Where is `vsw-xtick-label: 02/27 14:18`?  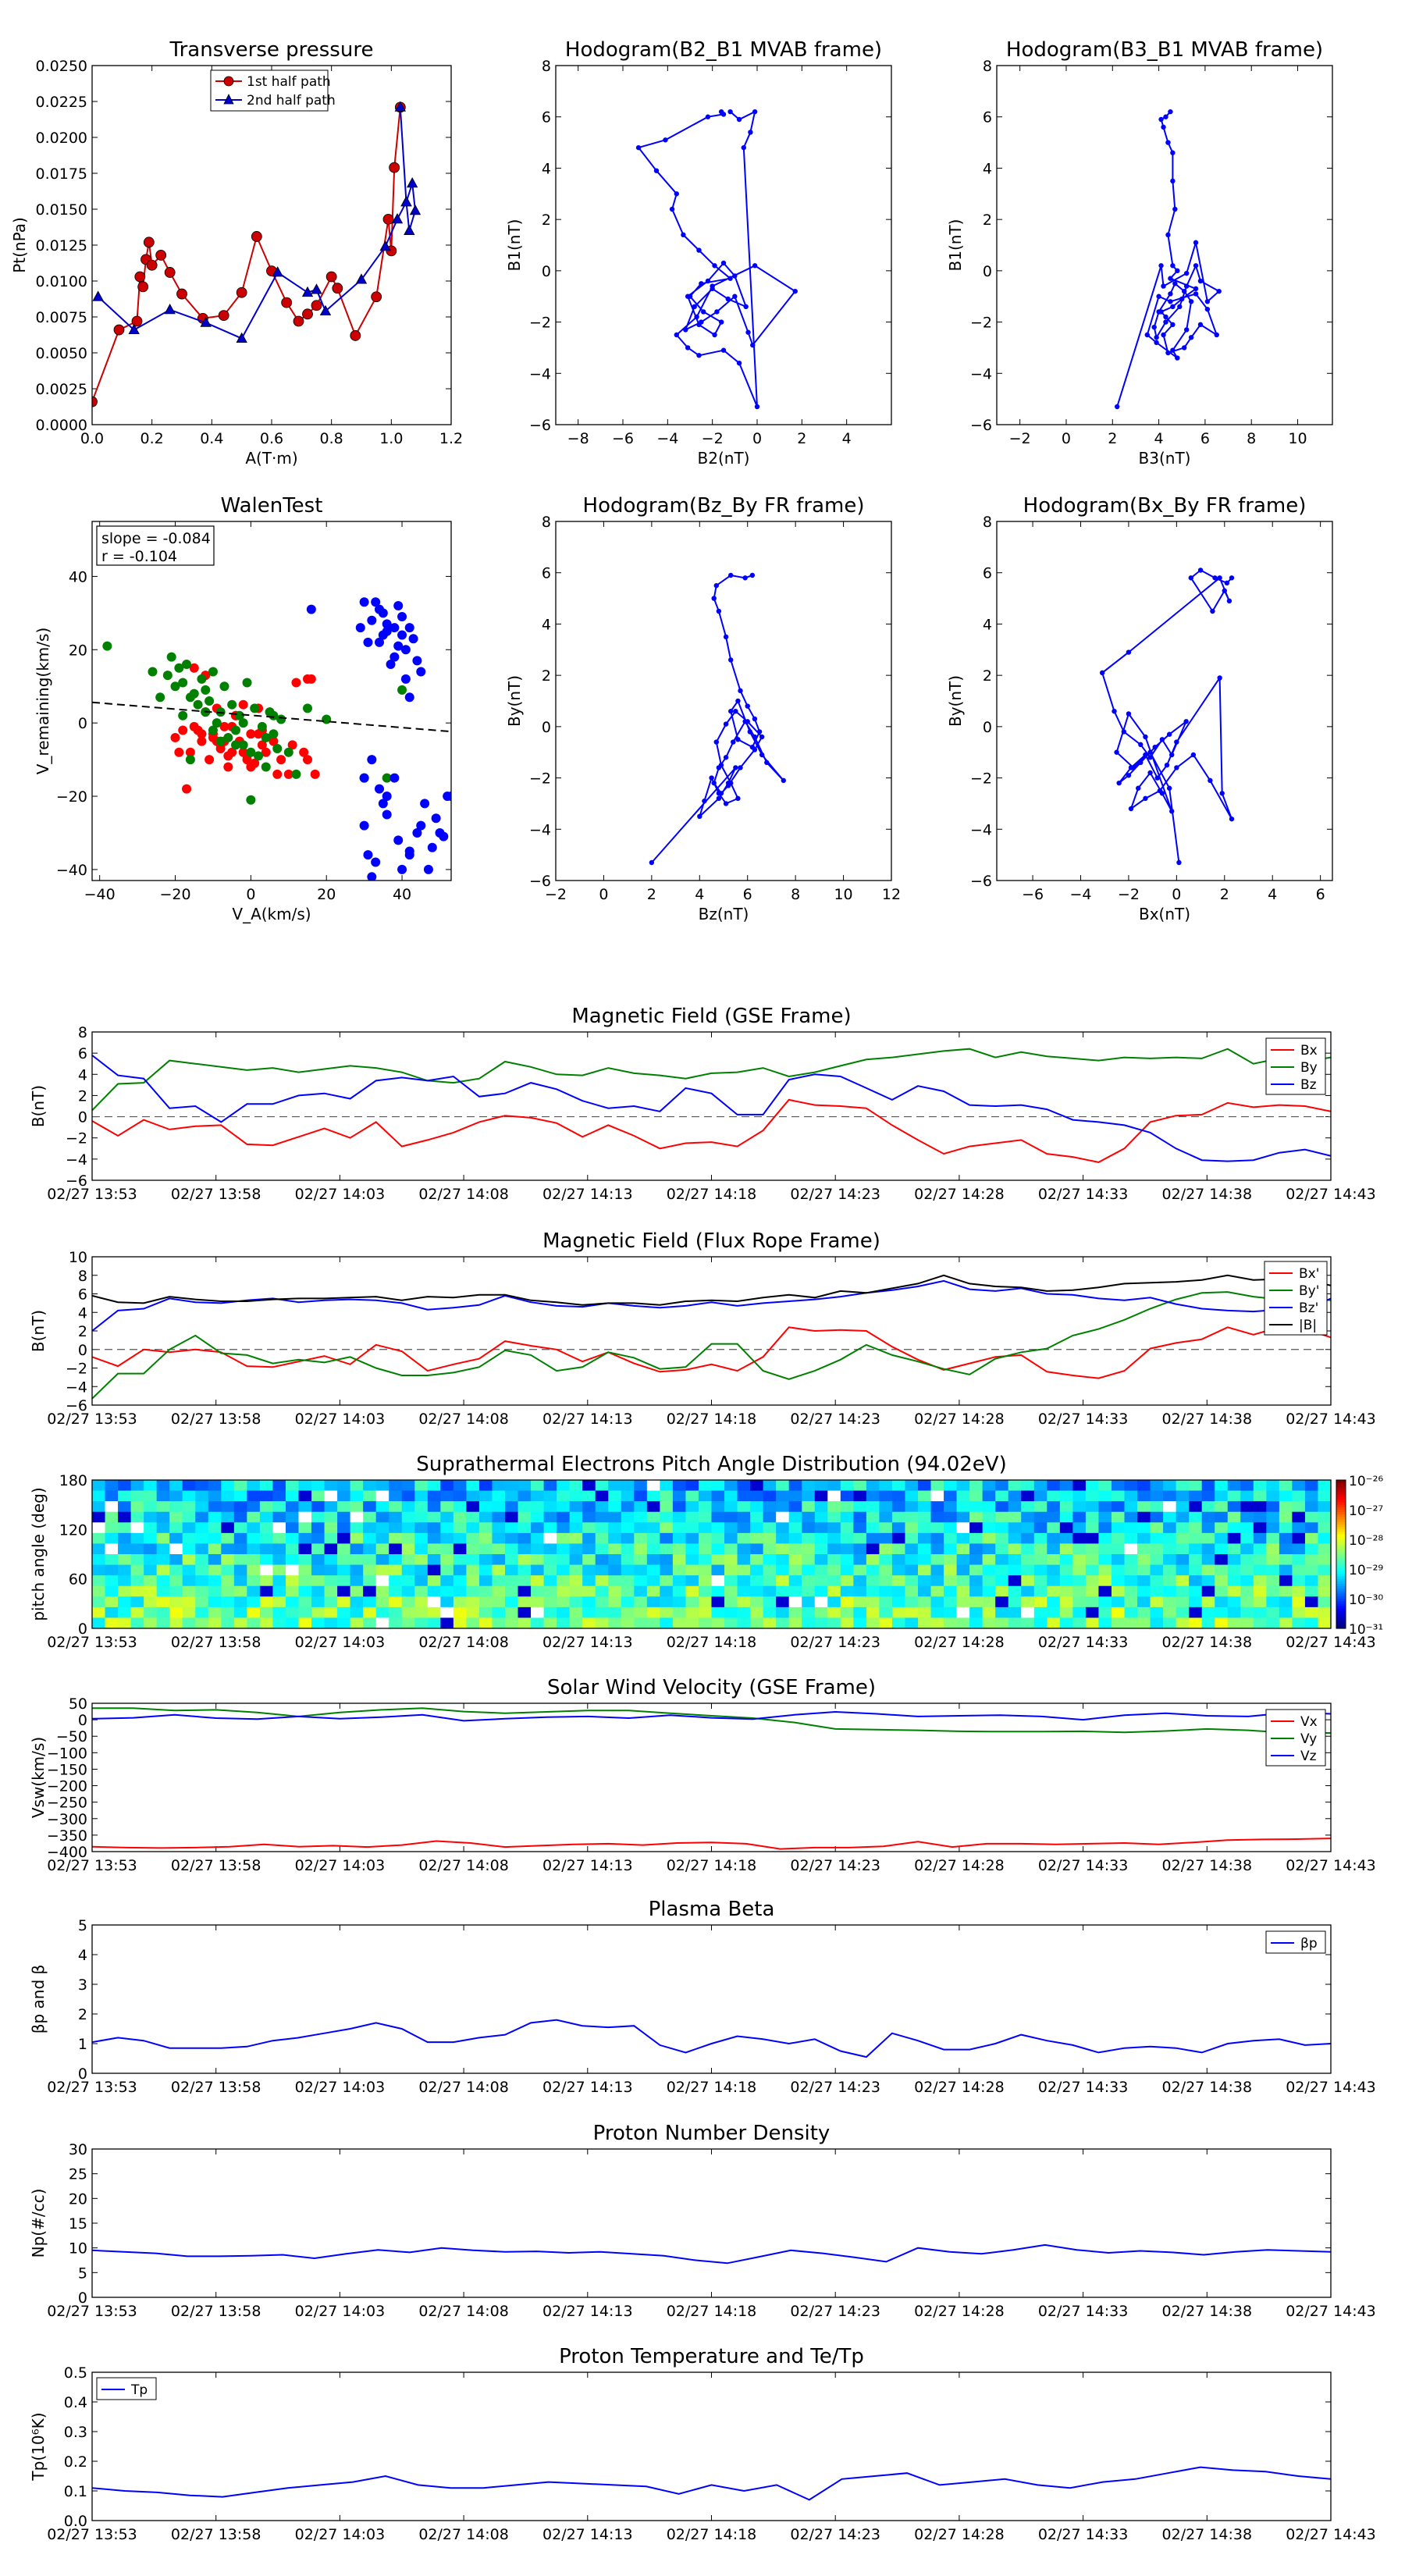 vsw-xtick-label: 02/27 14:18 is located at coordinates (712, 1865).